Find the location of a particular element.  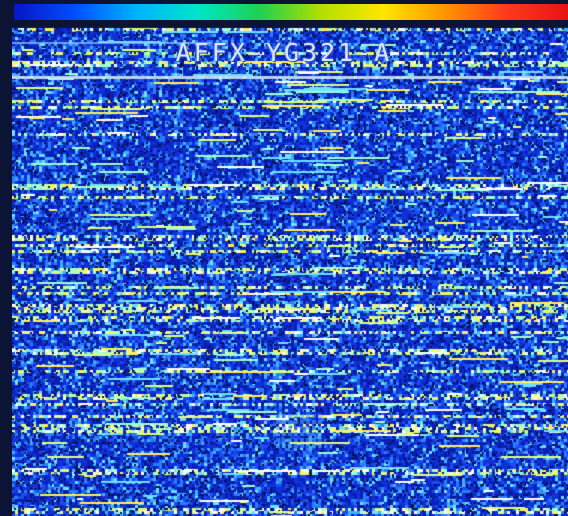

intensity-colorbar is located at coordinates (291, 12).